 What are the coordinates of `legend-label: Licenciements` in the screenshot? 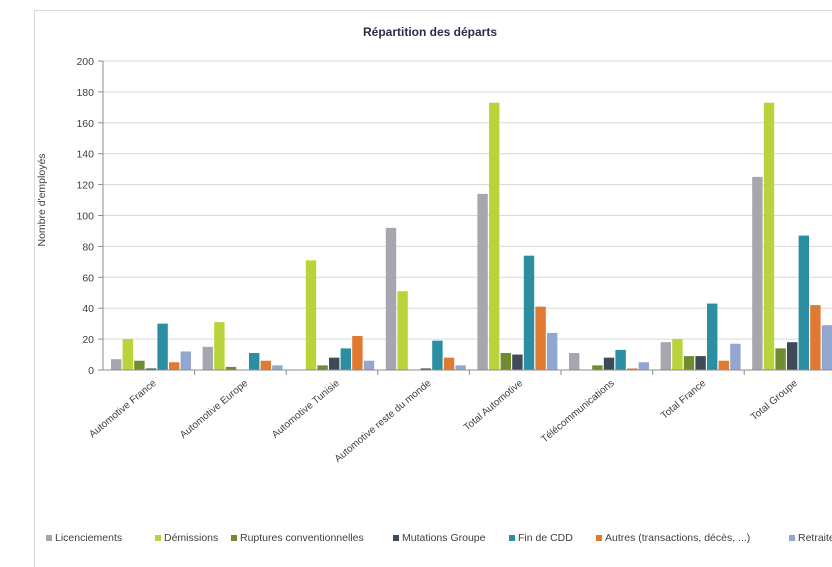 It's located at (88, 538).